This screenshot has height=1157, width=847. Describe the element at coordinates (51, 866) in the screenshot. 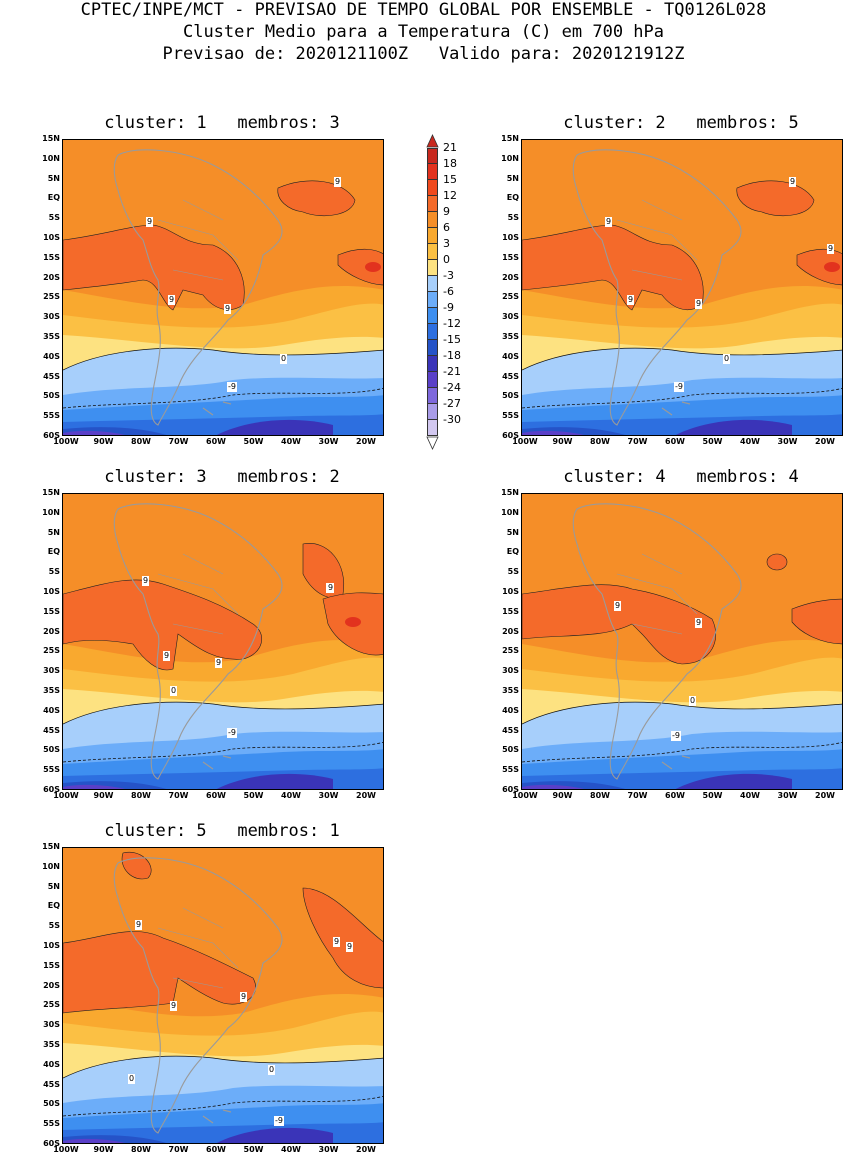

I see `lat-tick-label: 10N` at that location.